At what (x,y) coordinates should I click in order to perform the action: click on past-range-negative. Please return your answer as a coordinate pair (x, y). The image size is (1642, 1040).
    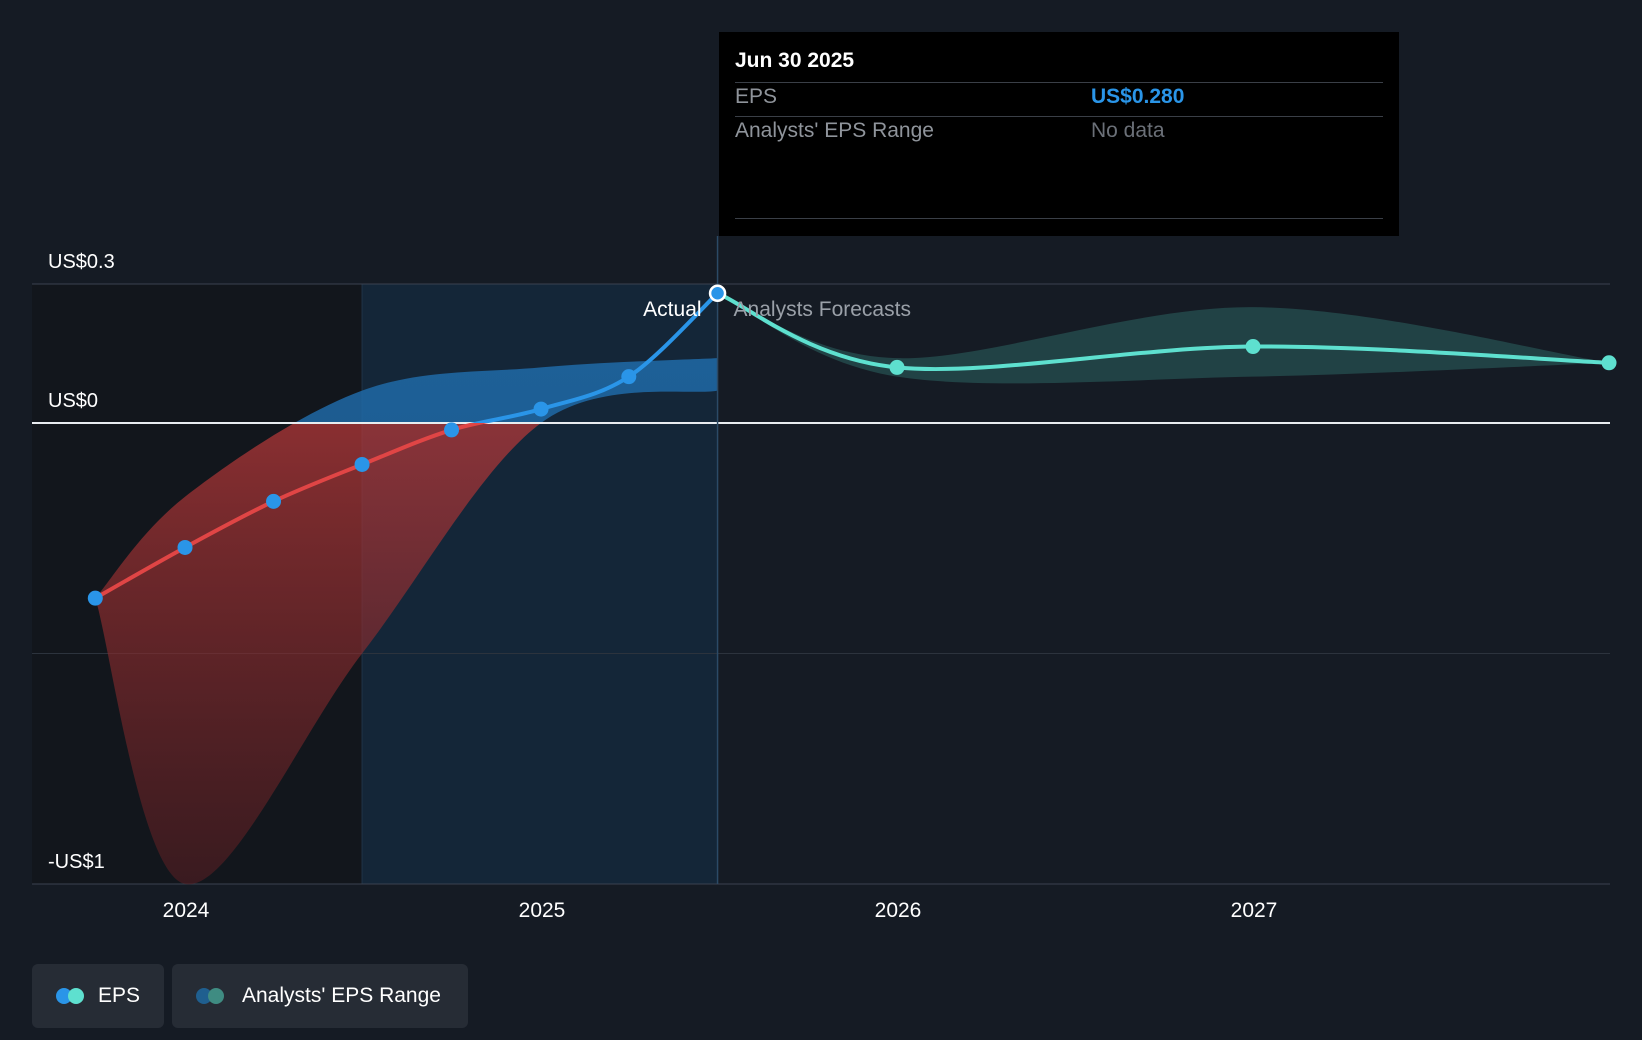
    Looking at the image, I should click on (318, 654).